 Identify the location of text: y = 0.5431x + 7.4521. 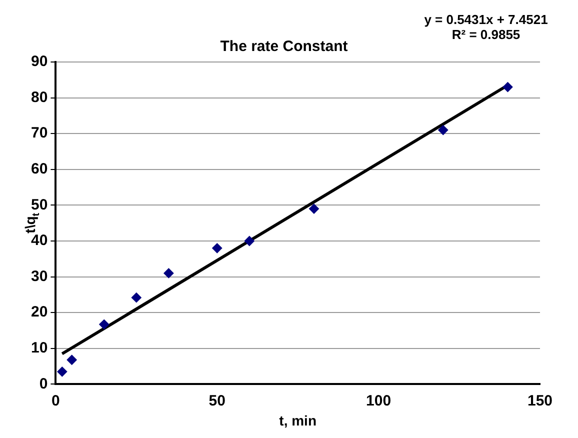
(486, 19).